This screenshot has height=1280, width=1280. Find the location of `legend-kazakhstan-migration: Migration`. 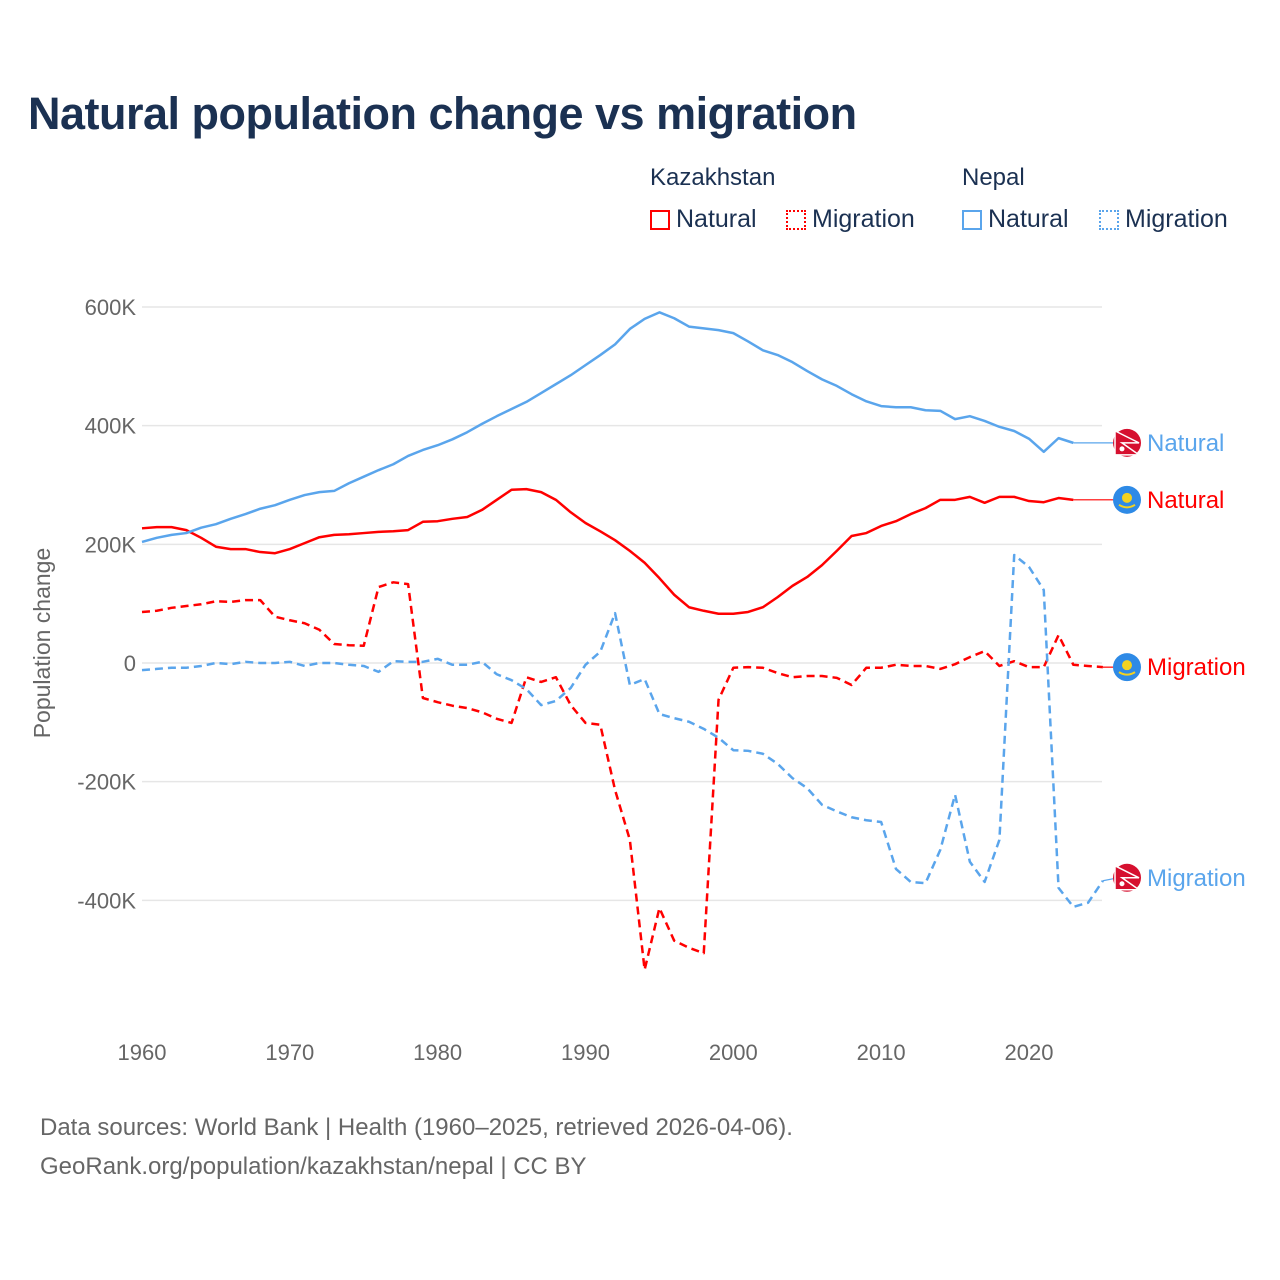

legend-kazakhstan-migration: Migration is located at coordinates (850, 219).